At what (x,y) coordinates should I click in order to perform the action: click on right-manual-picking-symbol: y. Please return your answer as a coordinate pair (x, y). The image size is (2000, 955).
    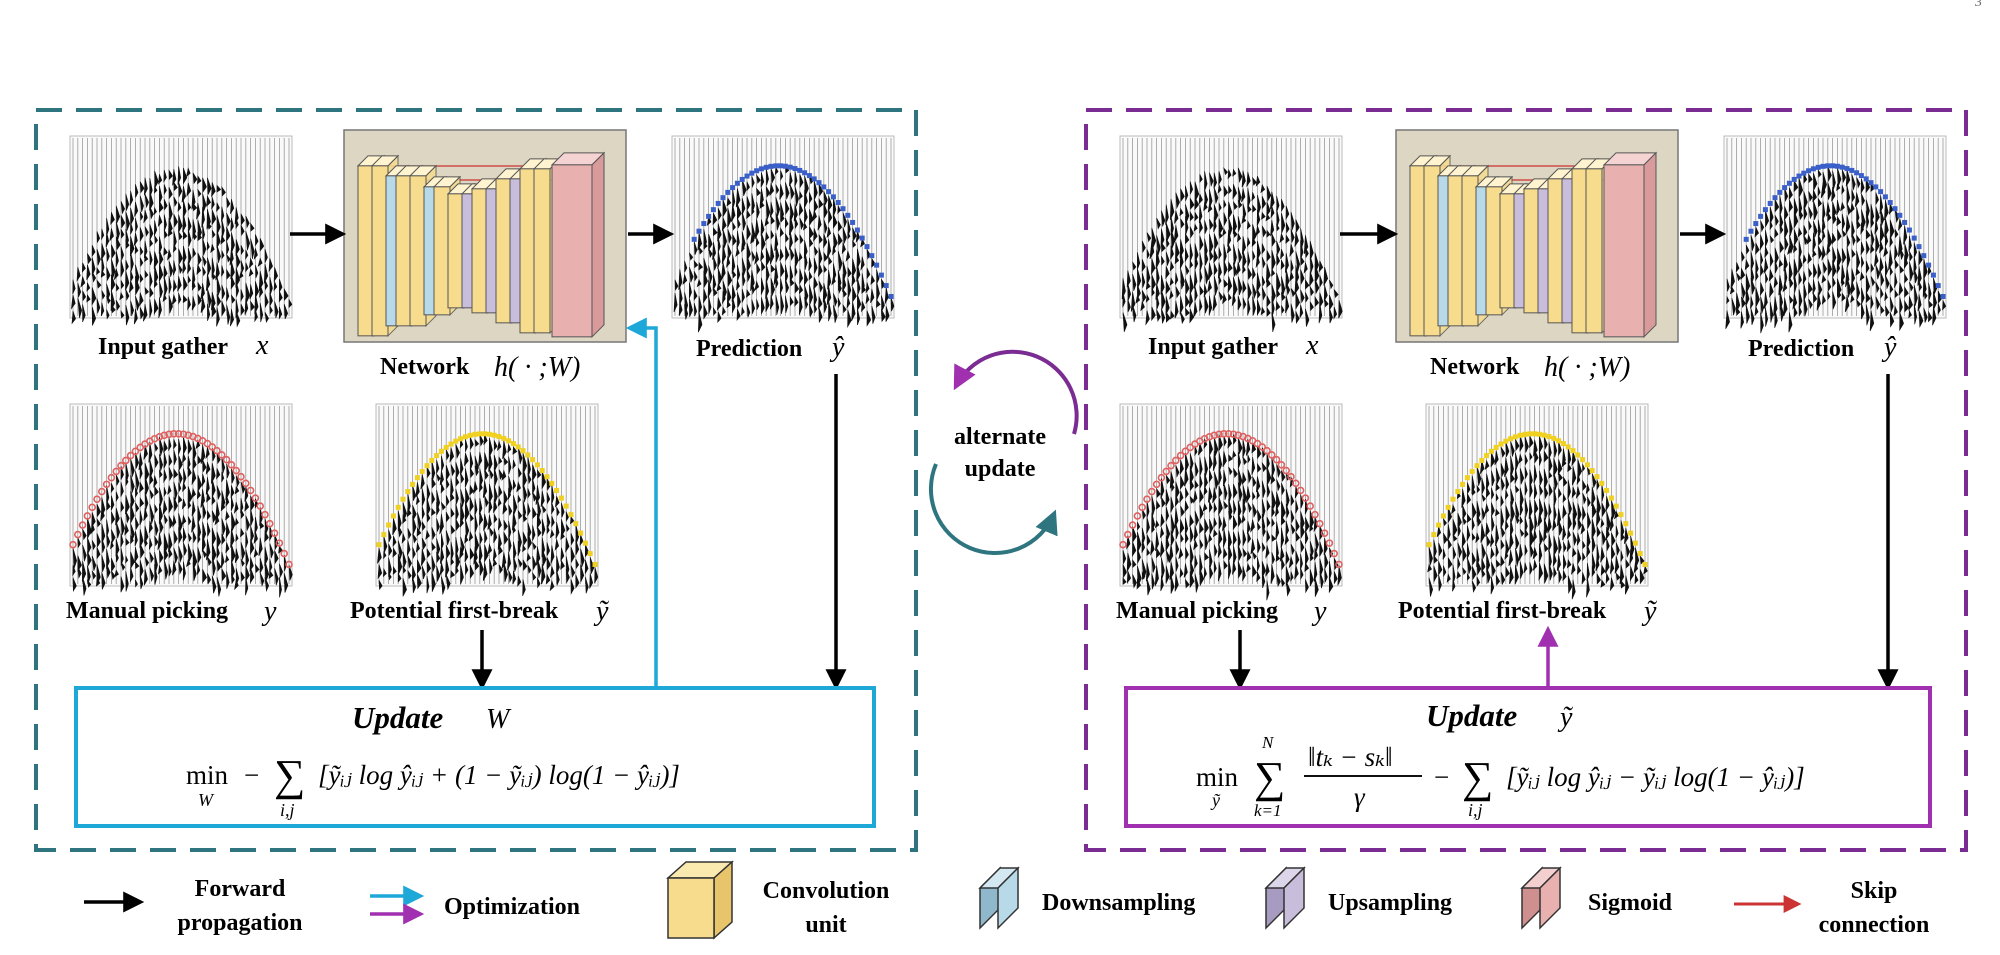
    Looking at the image, I should click on (1319, 611).